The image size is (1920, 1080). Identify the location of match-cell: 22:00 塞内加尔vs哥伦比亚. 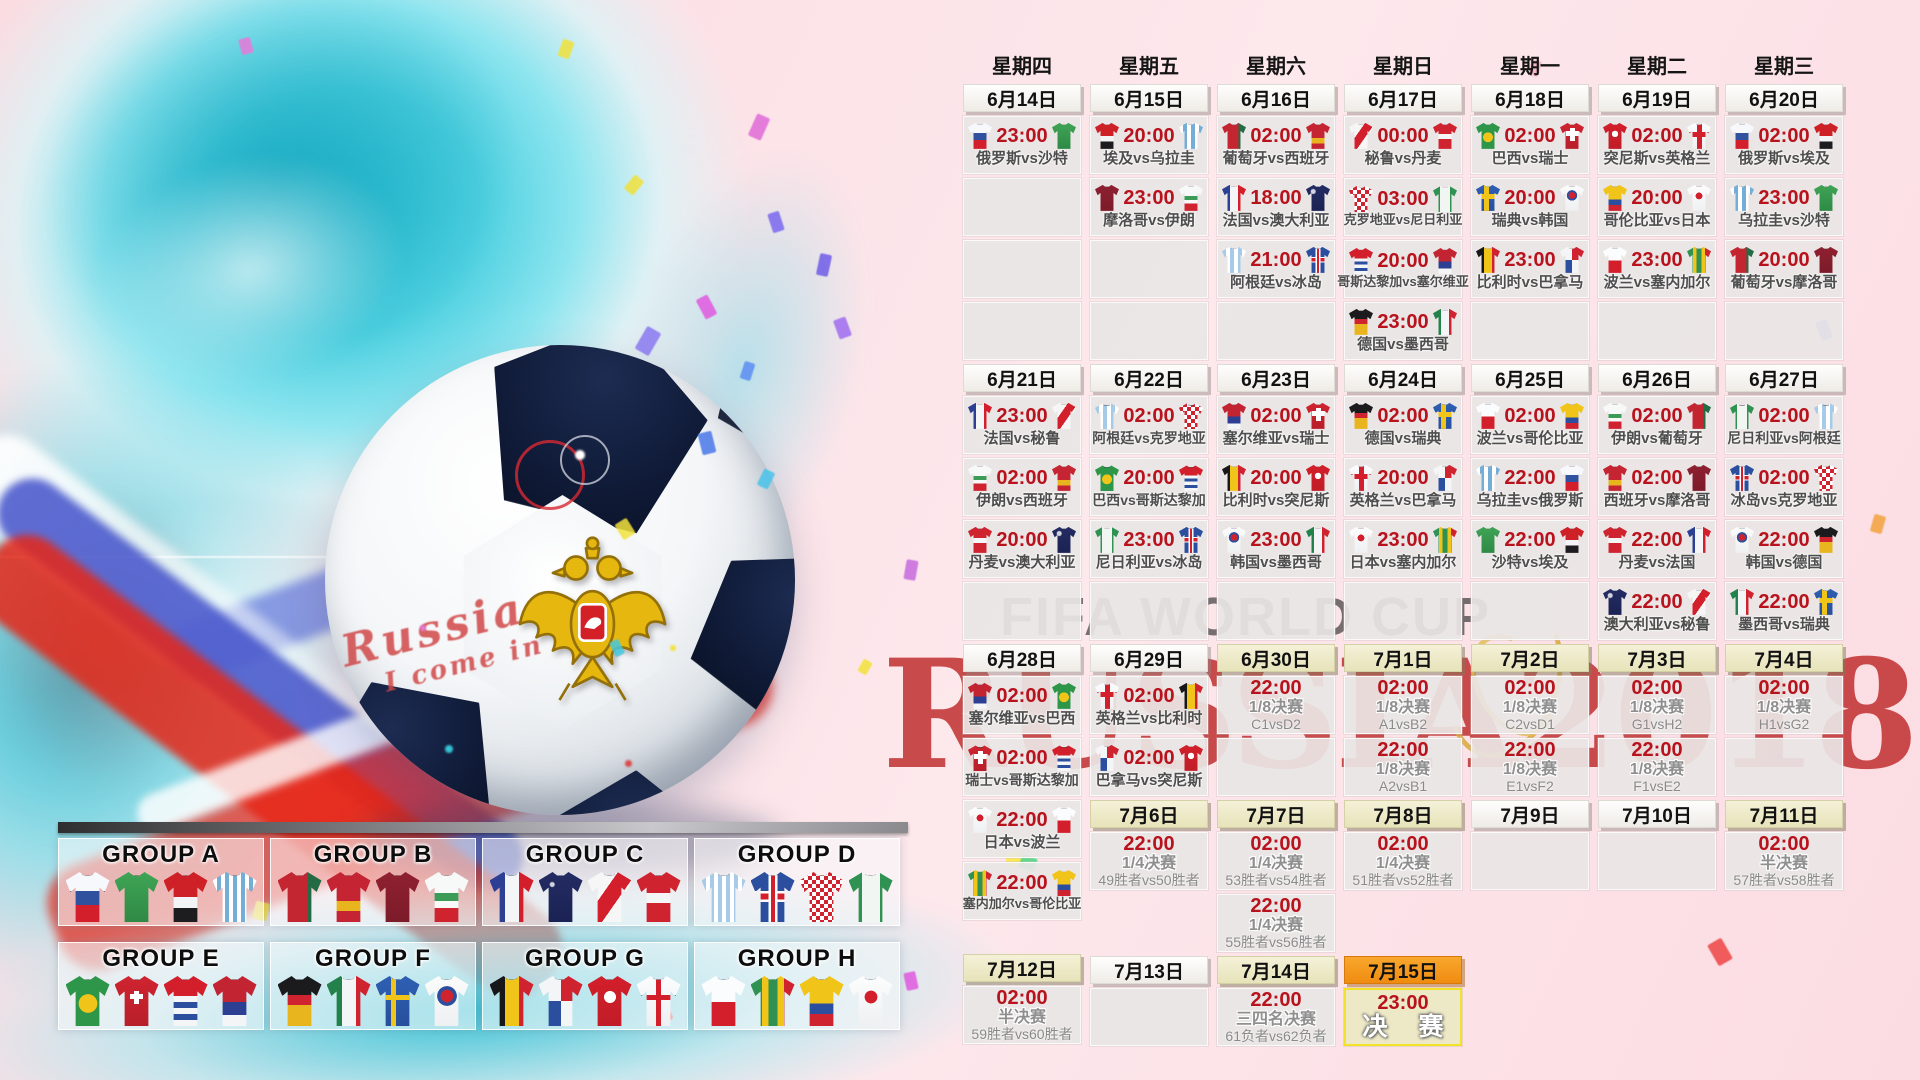
(1022, 891).